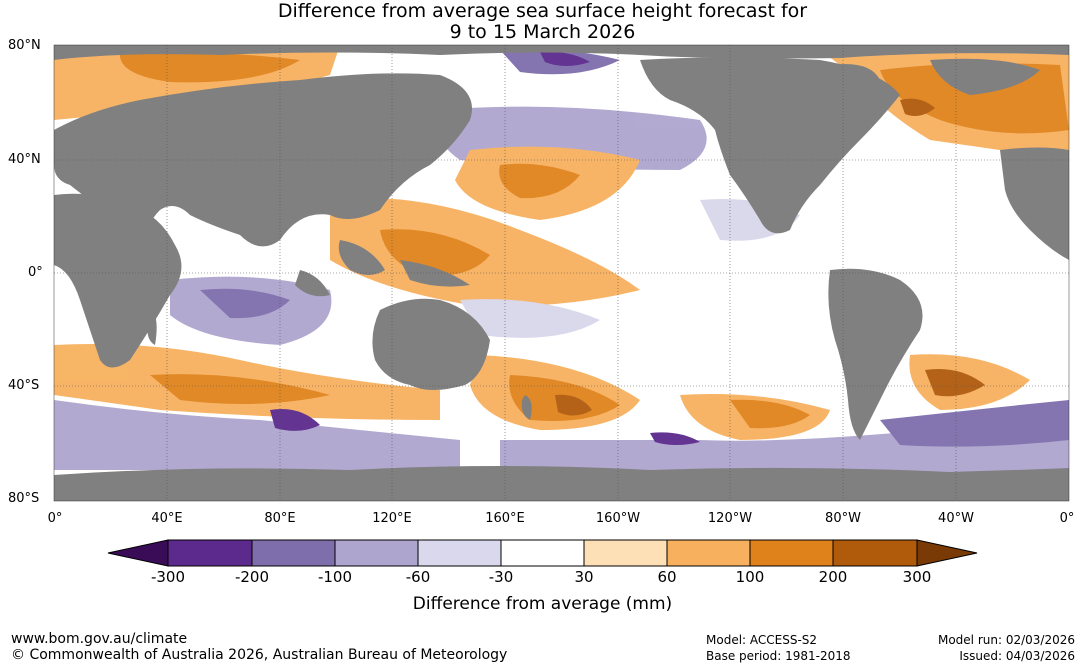 Image resolution: width=1085 pixels, height=667 pixels. I want to click on anomaly-south-atlantic-peak, so click(955, 383).